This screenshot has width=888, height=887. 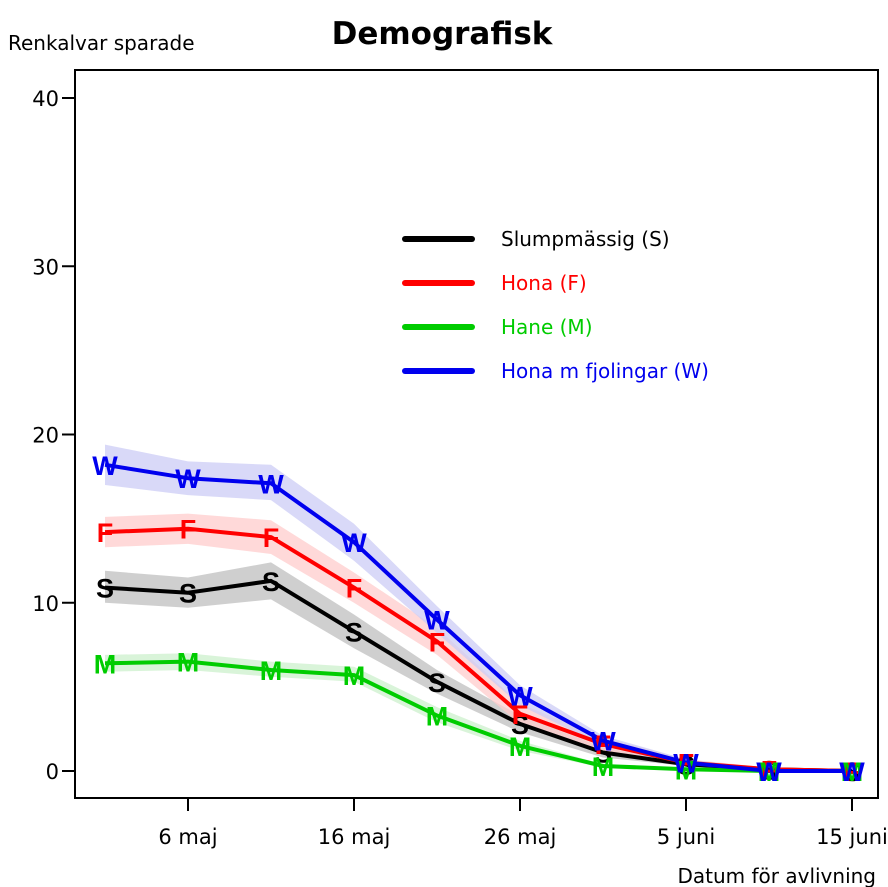 I want to click on series-line-M, so click(x=478, y=716).